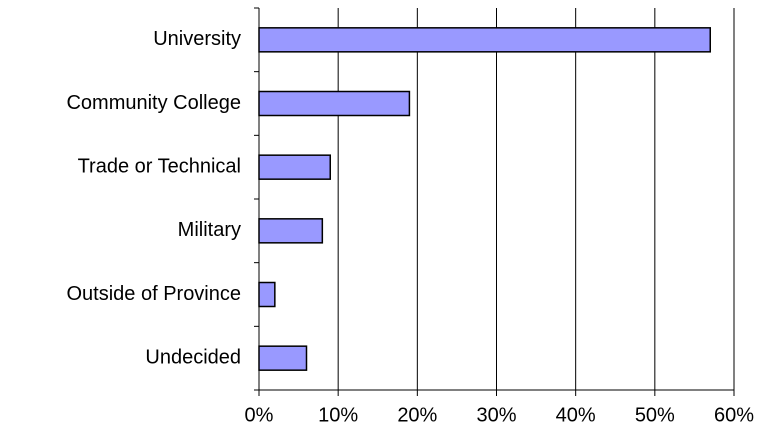 Image resolution: width=759 pixels, height=440 pixels. Describe the element at coordinates (197, 39) in the screenshot. I see `y-tick-label: University` at that location.